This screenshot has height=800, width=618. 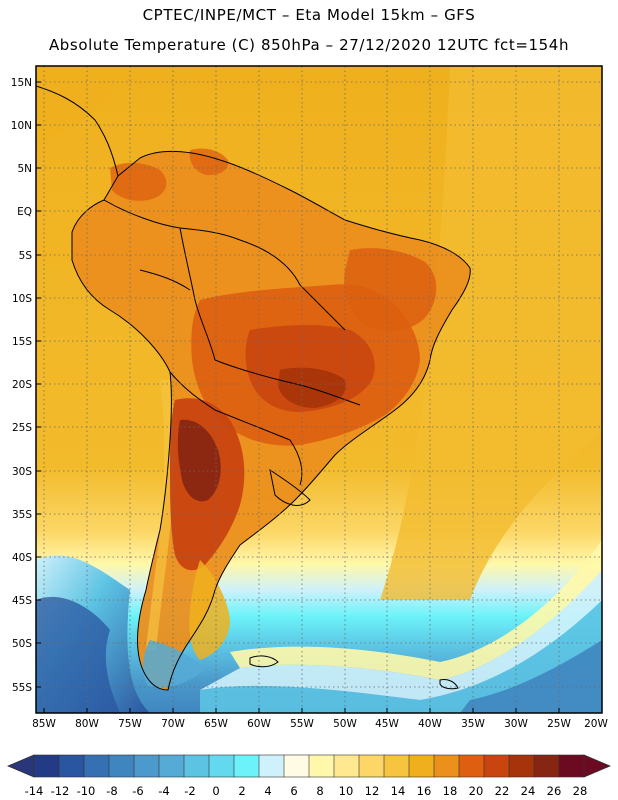 What do you see at coordinates (424, 791) in the screenshot?
I see `colorbar-label: 16` at bounding box center [424, 791].